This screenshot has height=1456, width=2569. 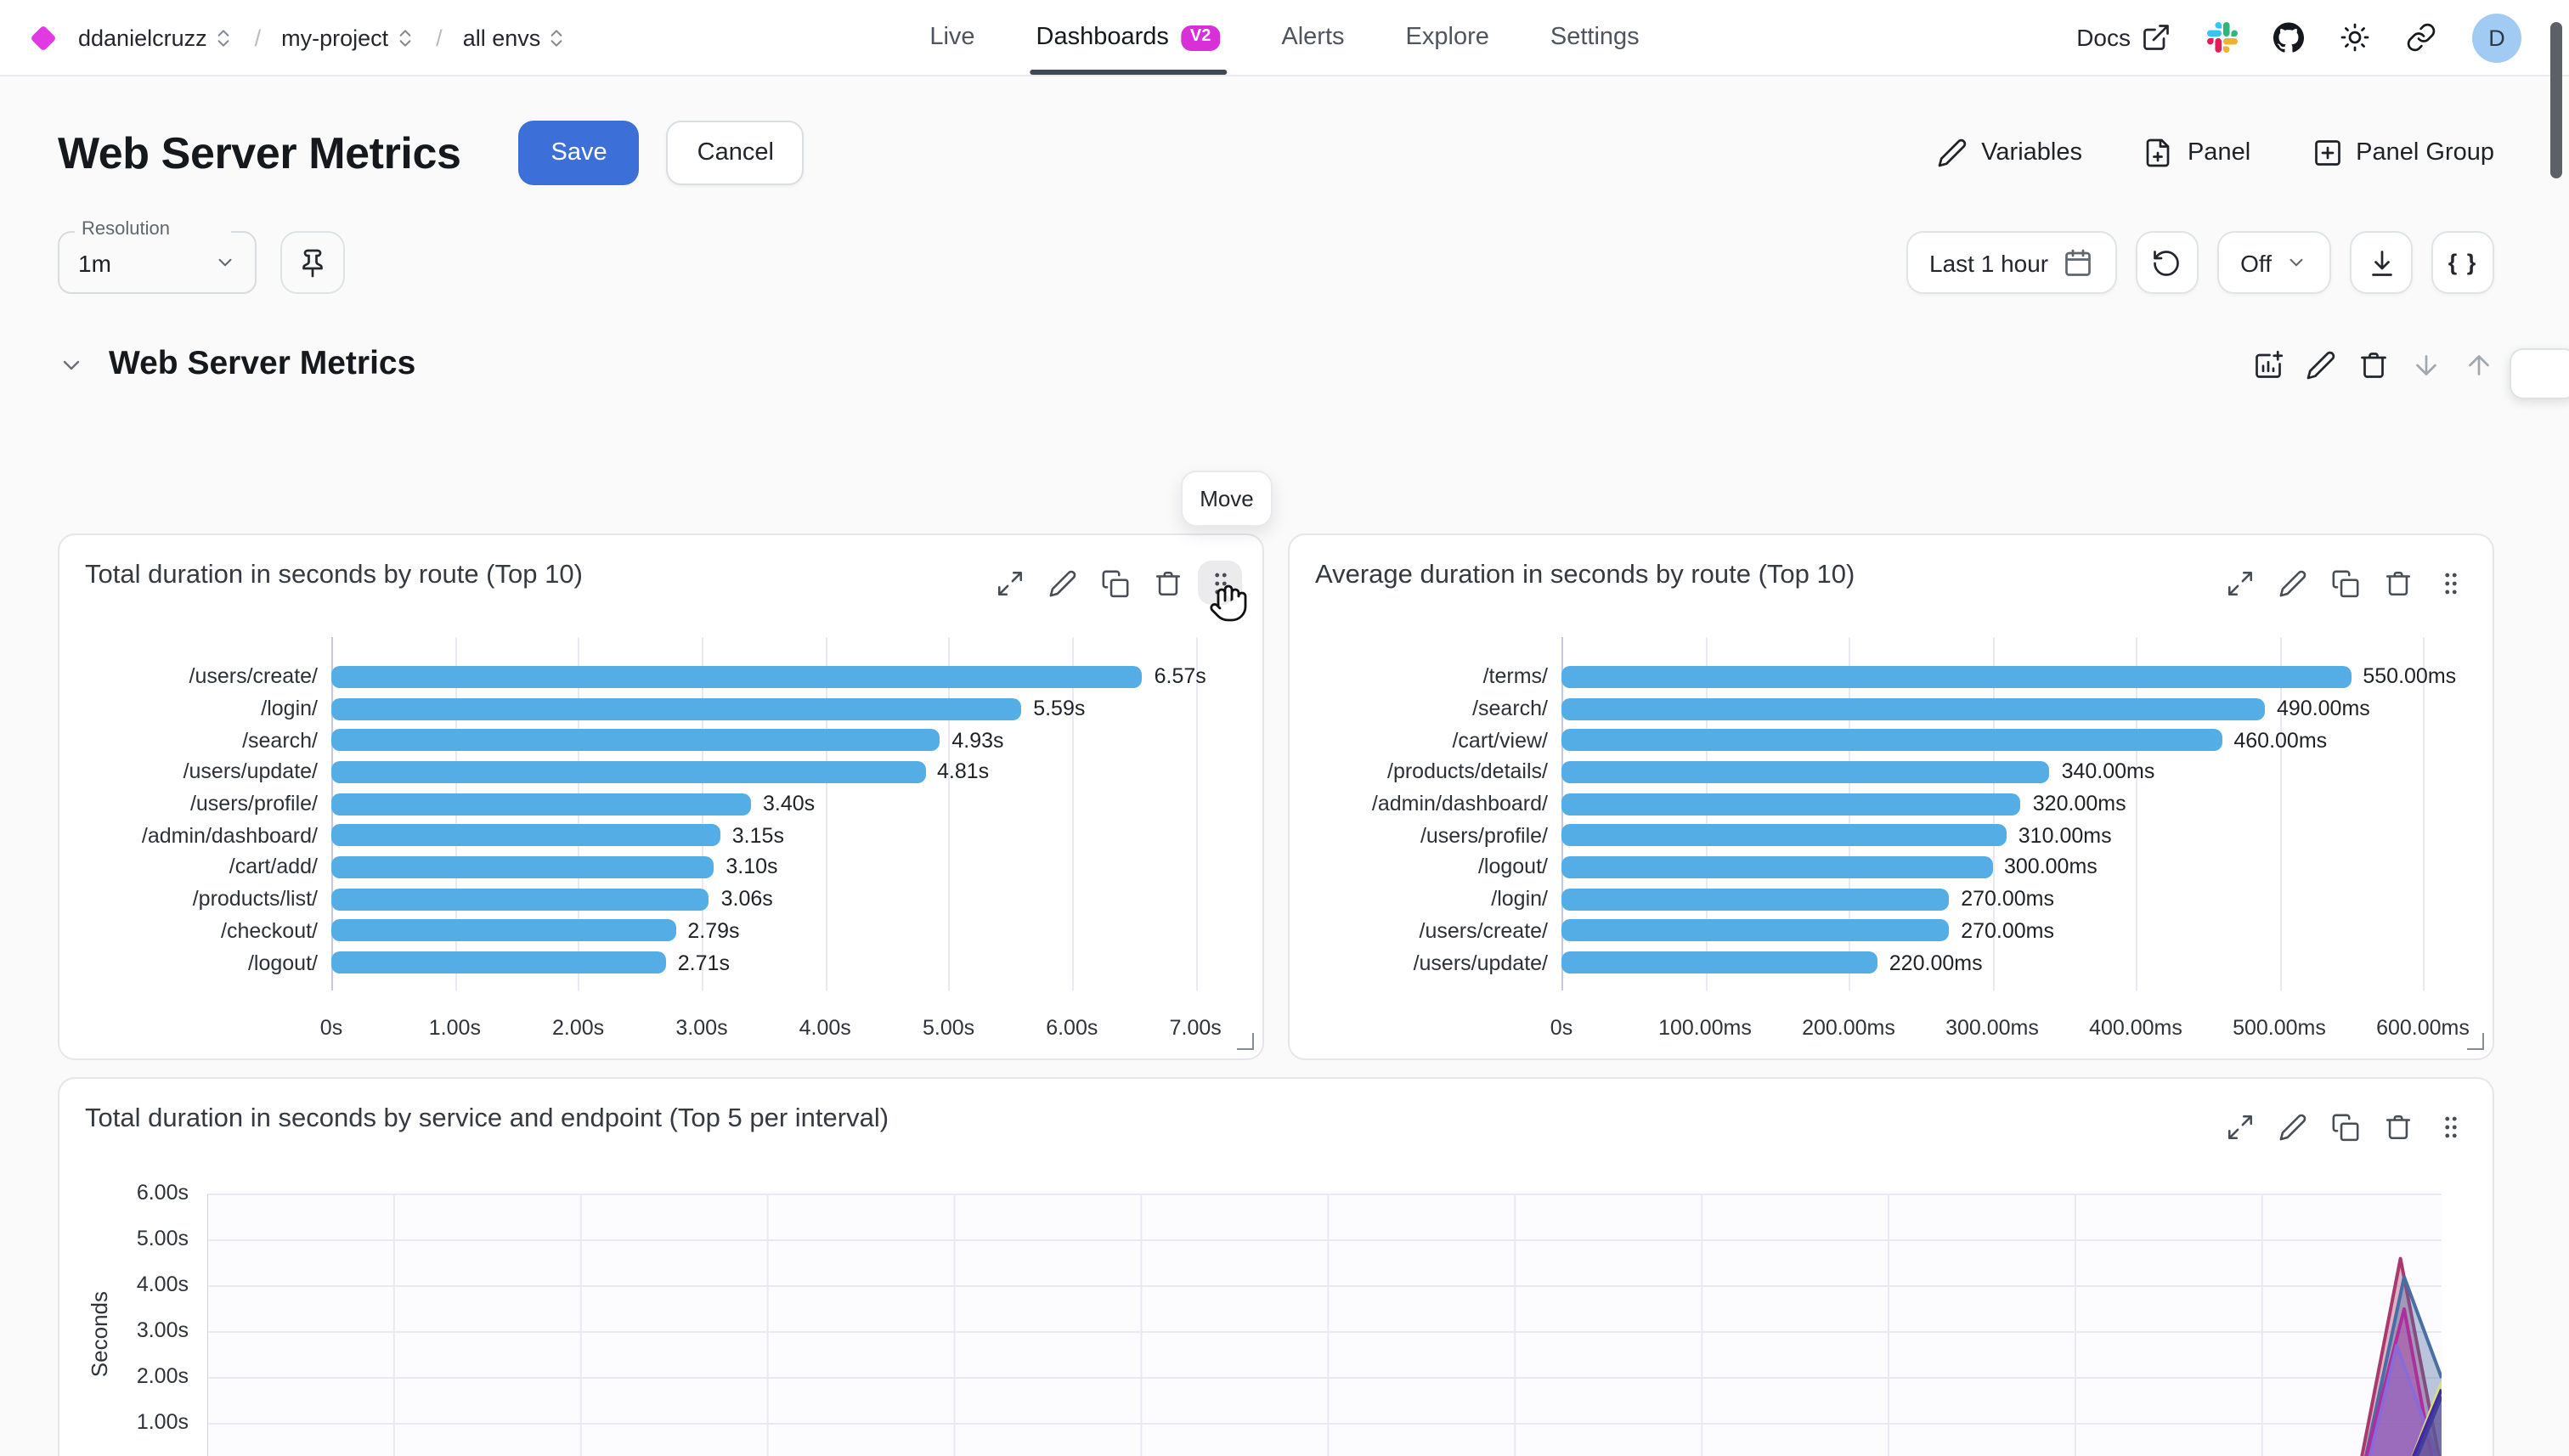 I want to click on category-label: /cart/add/, so click(x=273, y=867).